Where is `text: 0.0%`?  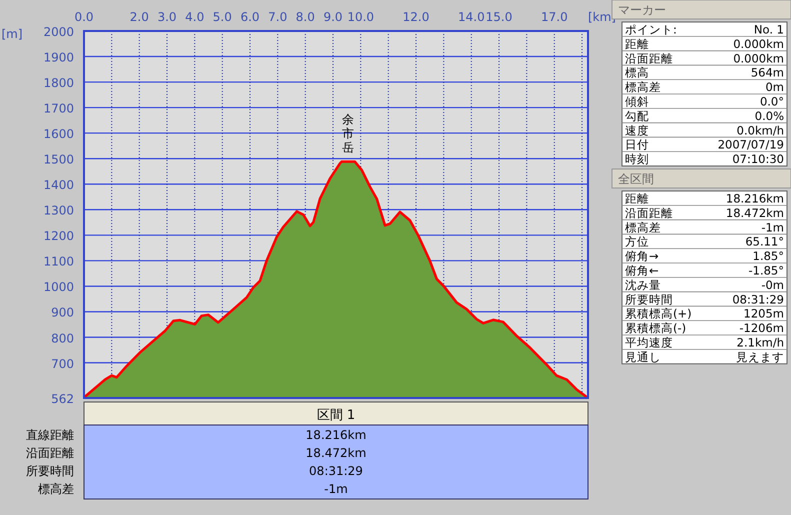 text: 0.0% is located at coordinates (769, 115).